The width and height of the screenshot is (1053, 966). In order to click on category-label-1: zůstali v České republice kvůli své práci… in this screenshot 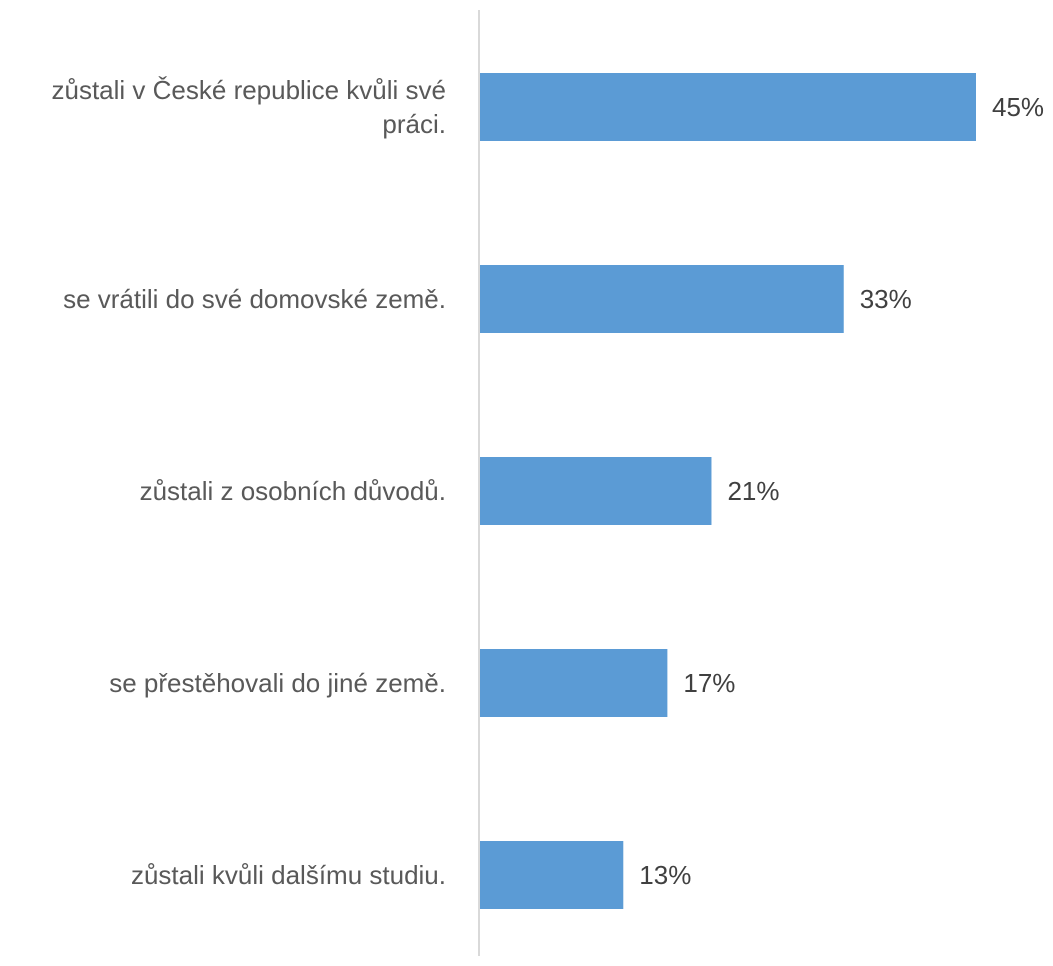, I will do `click(249, 107)`.